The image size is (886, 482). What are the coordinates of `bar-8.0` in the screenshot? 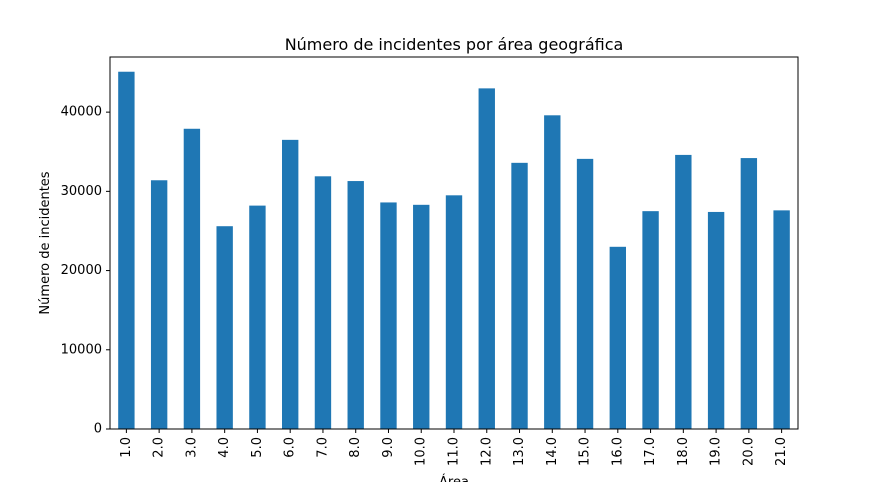 It's located at (355, 305).